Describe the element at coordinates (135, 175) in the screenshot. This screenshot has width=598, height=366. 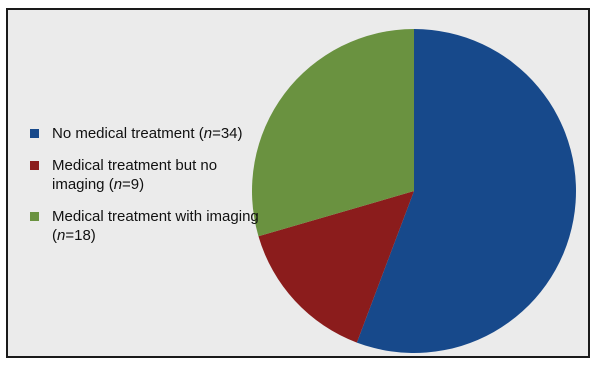
I see `legend-label: Medical treatment but no imaging (n=9)` at that location.